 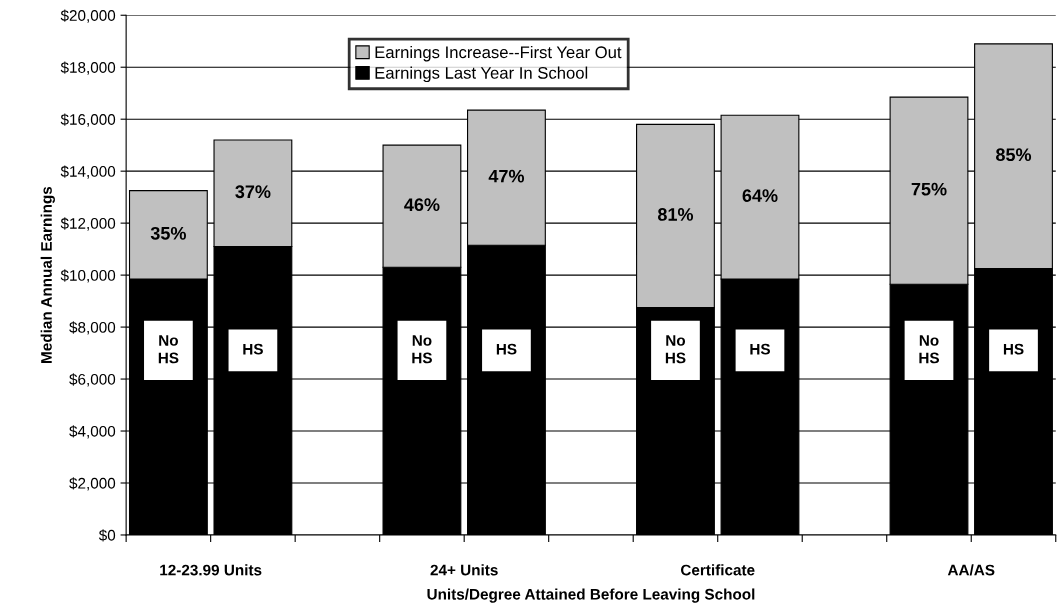 What do you see at coordinates (481, 74) in the screenshot?
I see `legend-label: Earnings Last Year In School` at bounding box center [481, 74].